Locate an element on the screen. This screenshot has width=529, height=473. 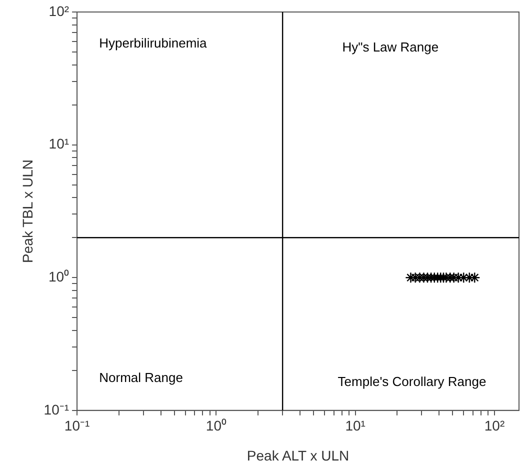
annotation: Hyperbilirubinemia is located at coordinates (153, 42).